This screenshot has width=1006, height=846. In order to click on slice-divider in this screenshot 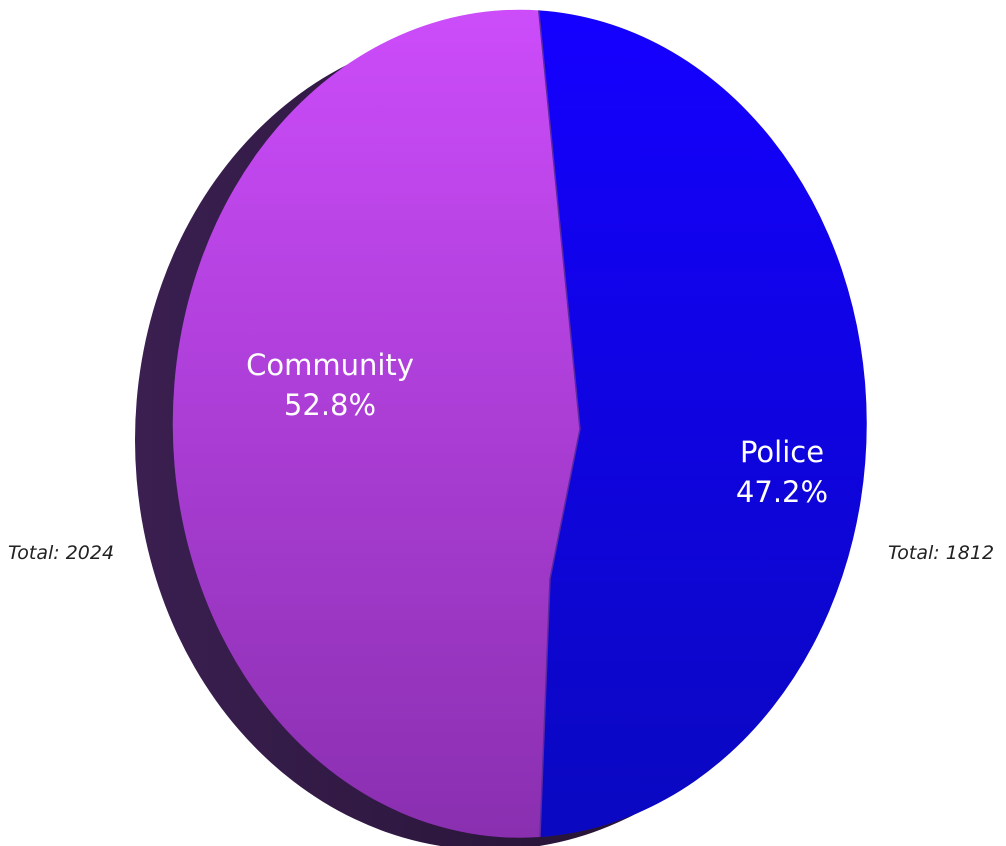, I will do `click(559, 424)`.